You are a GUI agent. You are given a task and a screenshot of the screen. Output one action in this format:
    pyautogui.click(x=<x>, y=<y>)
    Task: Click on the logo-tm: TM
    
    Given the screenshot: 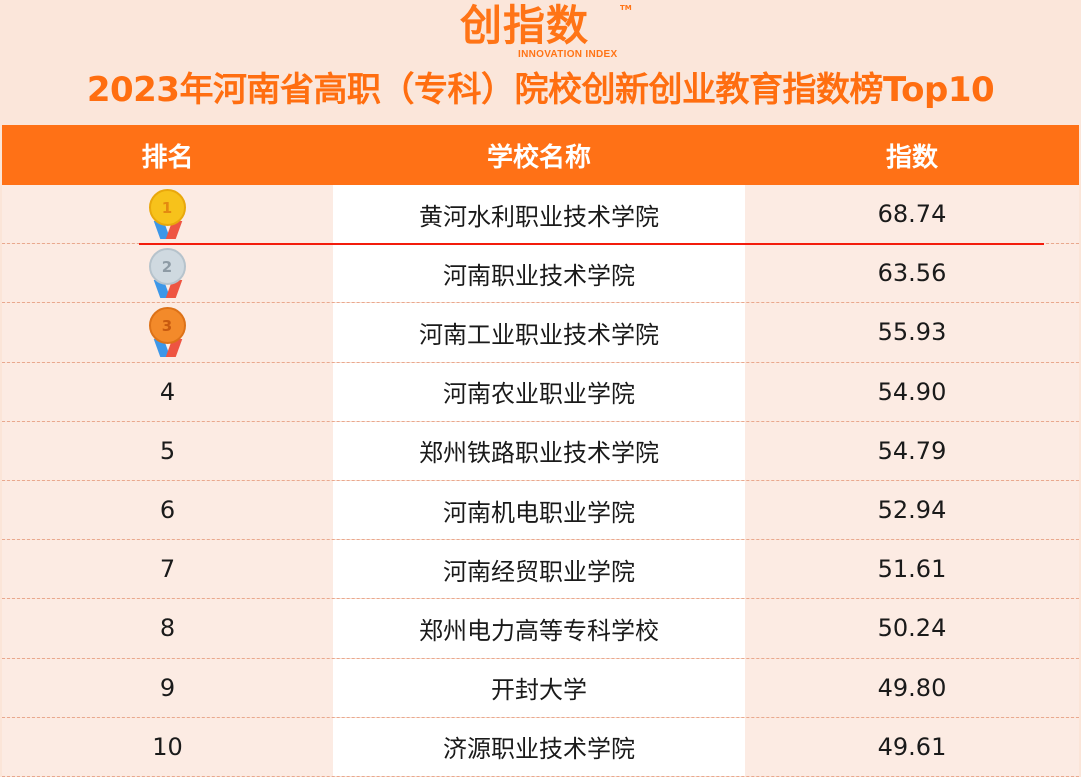 What is the action you would take?
    pyautogui.click(x=626, y=8)
    